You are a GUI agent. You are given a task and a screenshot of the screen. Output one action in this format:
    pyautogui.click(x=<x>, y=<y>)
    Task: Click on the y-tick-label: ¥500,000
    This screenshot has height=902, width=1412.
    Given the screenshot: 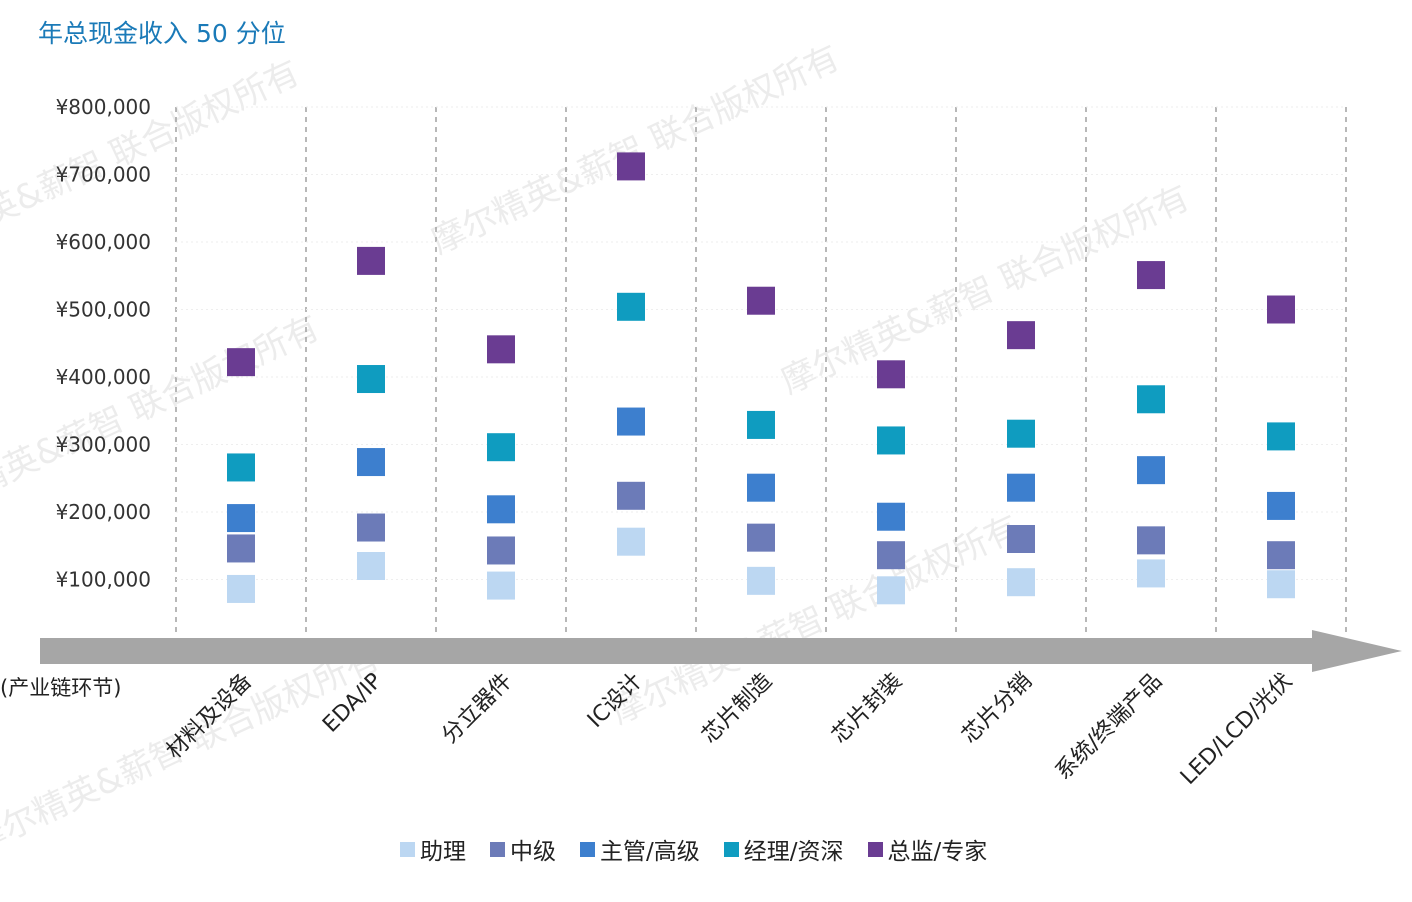 What is the action you would take?
    pyautogui.click(x=103, y=310)
    